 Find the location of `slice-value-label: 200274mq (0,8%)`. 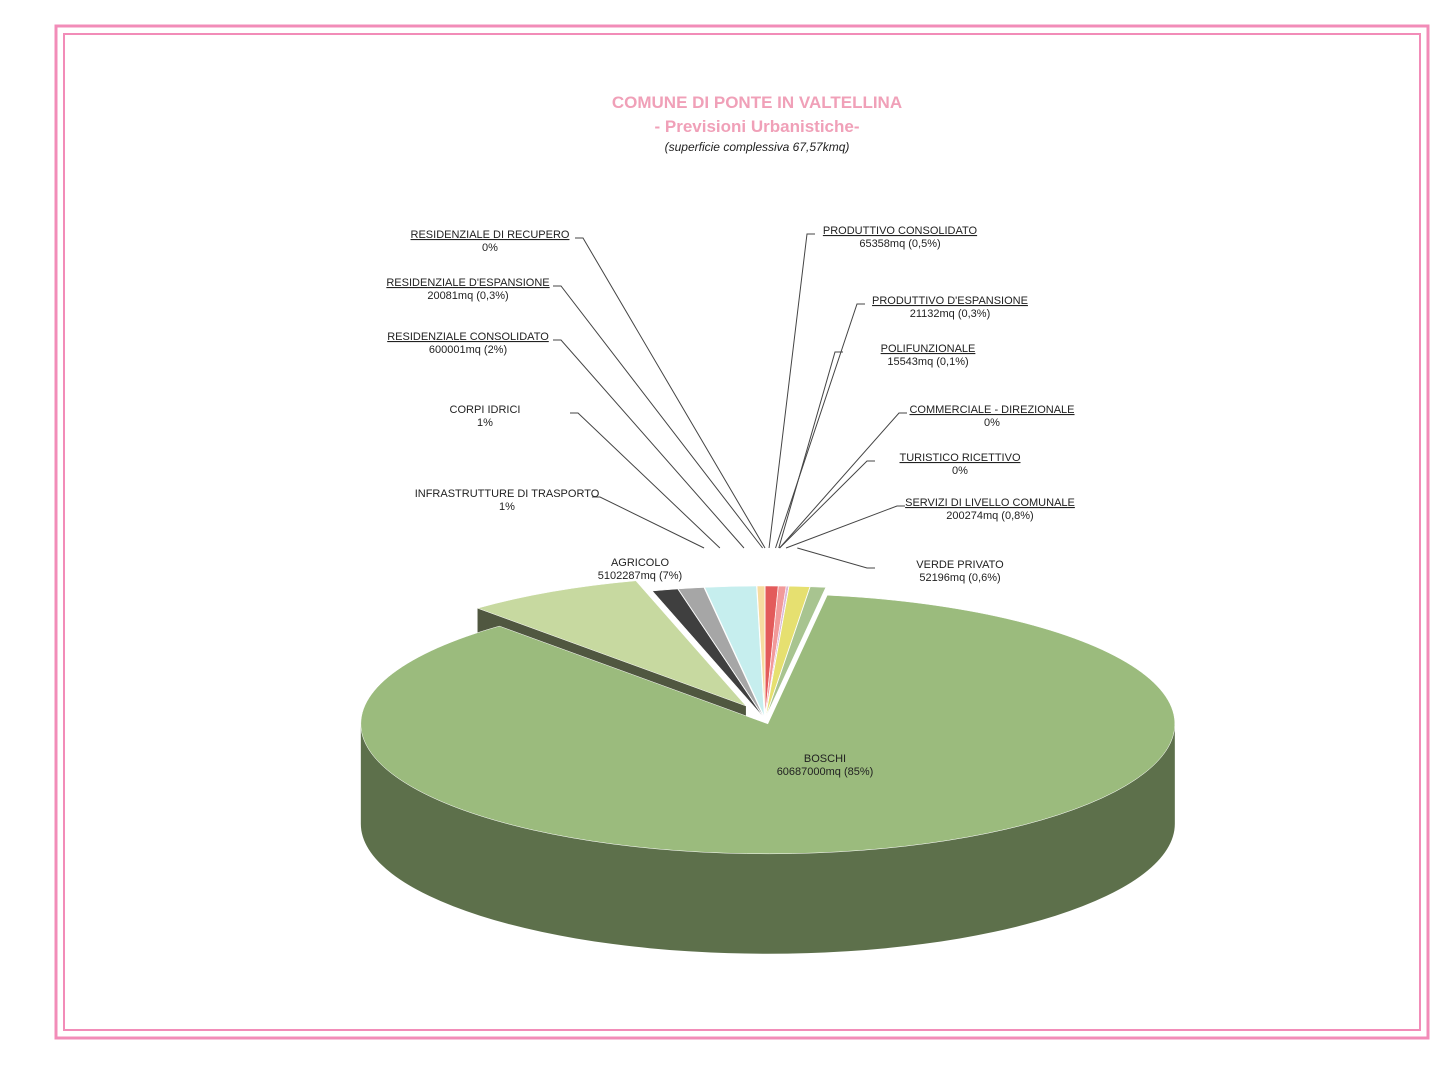

slice-value-label: 200274mq (0,8%) is located at coordinates (989, 516).